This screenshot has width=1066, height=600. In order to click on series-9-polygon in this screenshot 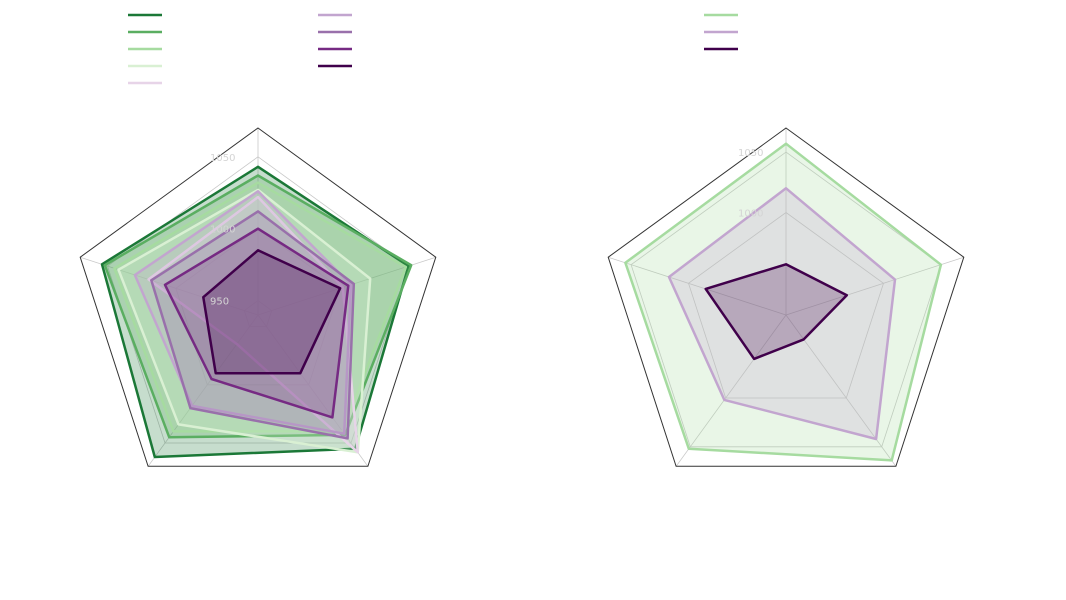, I will do `click(272, 312)`.